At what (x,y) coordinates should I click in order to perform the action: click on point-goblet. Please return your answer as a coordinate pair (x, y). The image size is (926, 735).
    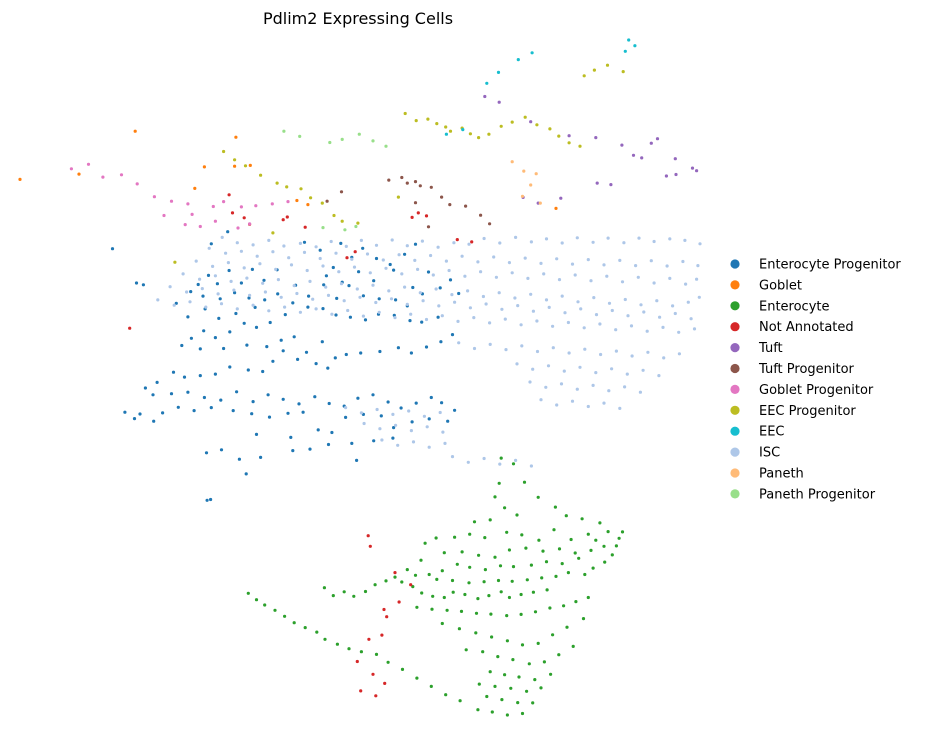
    Looking at the image, I should click on (79, 174).